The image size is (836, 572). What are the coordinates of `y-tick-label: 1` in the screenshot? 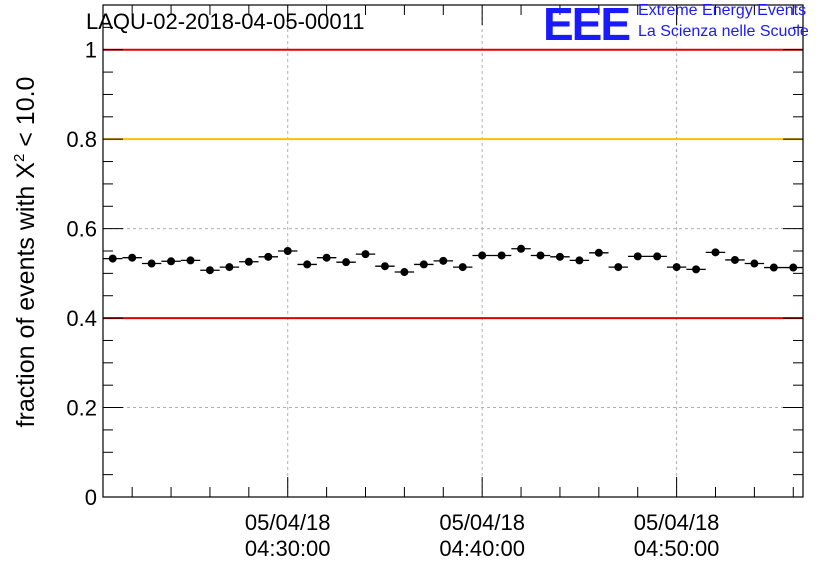 It's located at (91, 50).